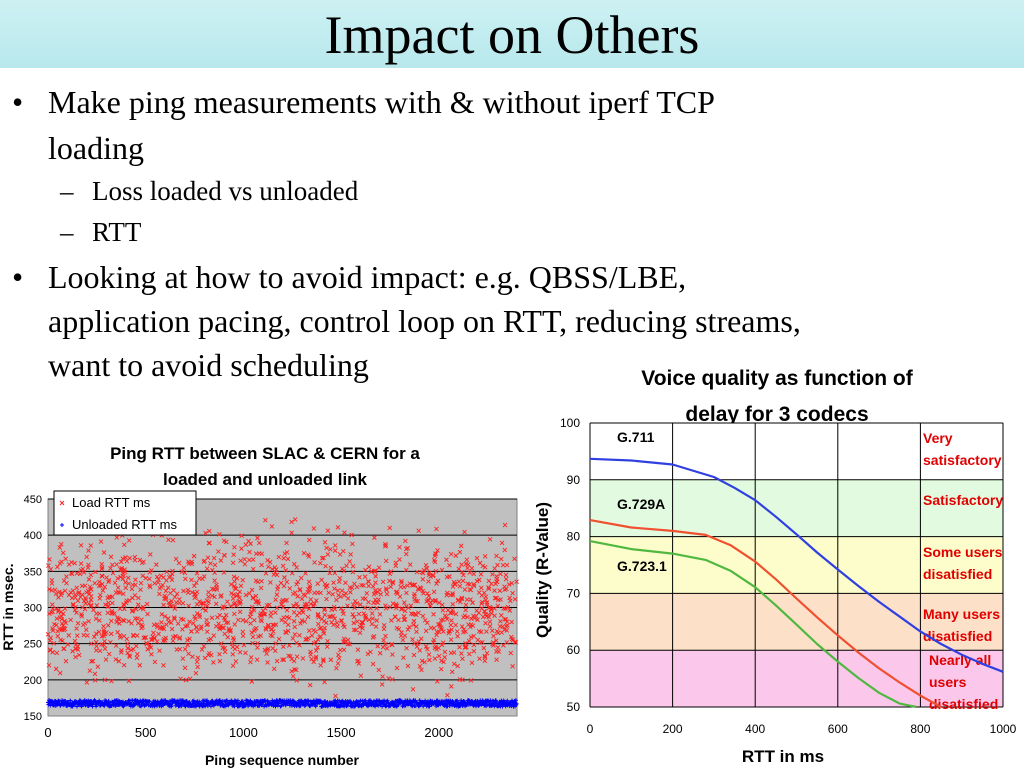  I want to click on sub-bullet-1: – Loss loaded vs unloaded, so click(360, 191).